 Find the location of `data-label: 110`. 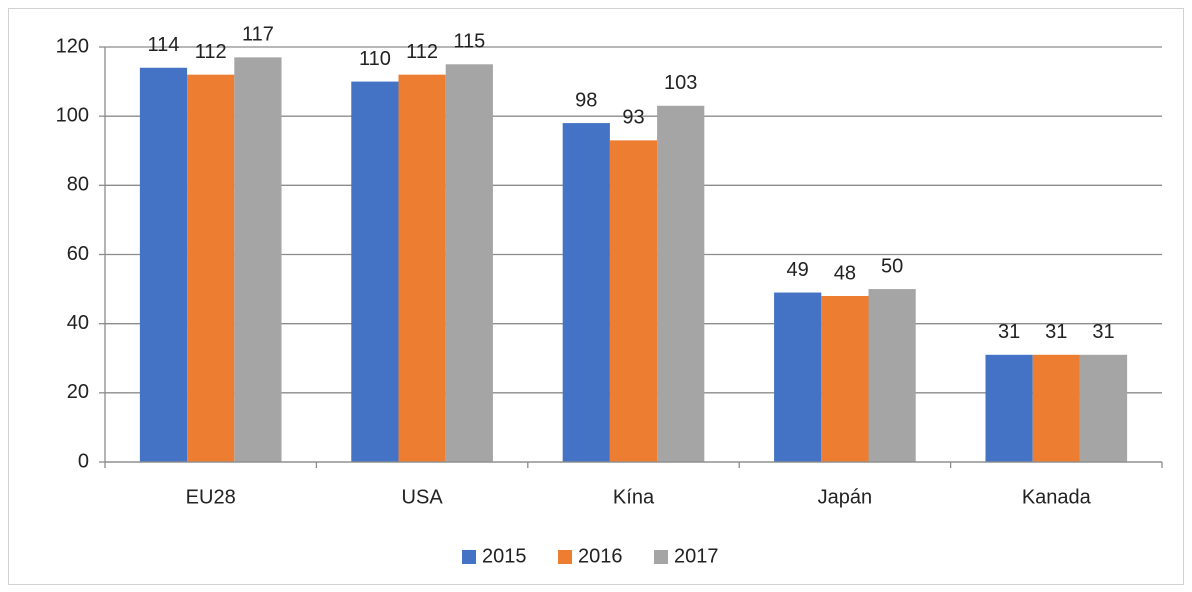

data-label: 110 is located at coordinates (375, 59).